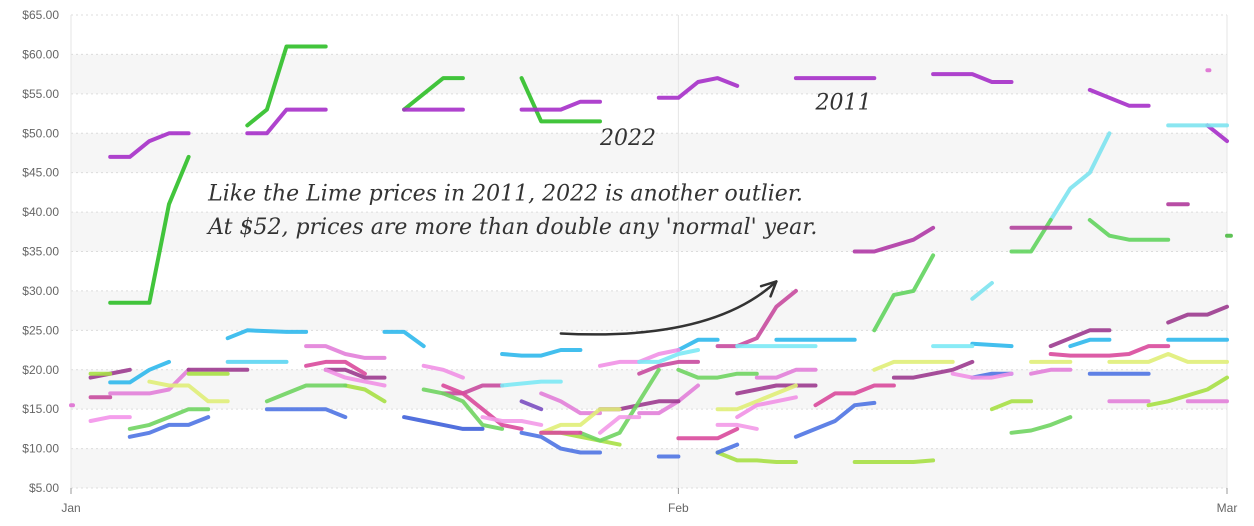 Image resolution: width=1254 pixels, height=526 pixels. What do you see at coordinates (40, 370) in the screenshot?
I see `y-tick-label: $20.00` at bounding box center [40, 370].